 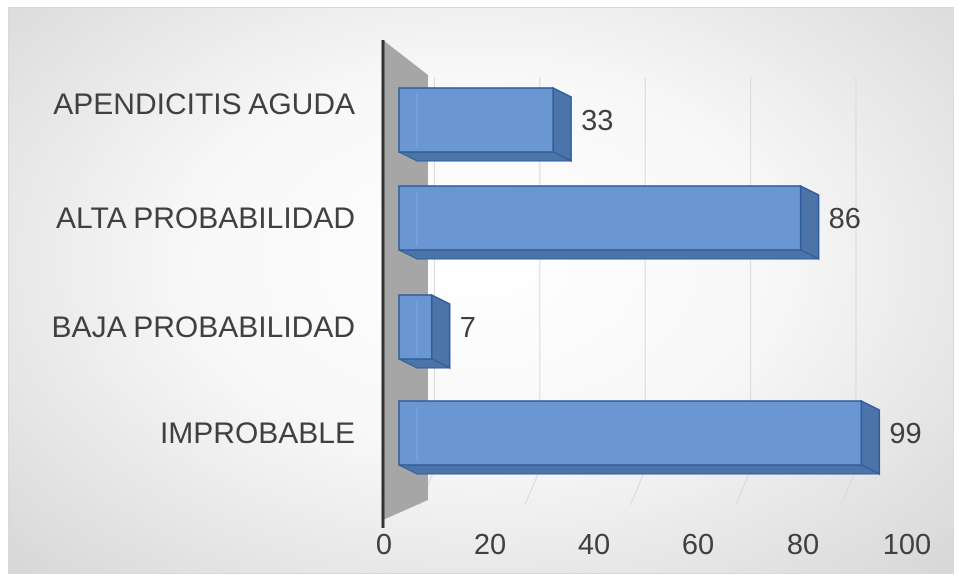 I want to click on category-label: IMPROBABLE, so click(x=257, y=433).